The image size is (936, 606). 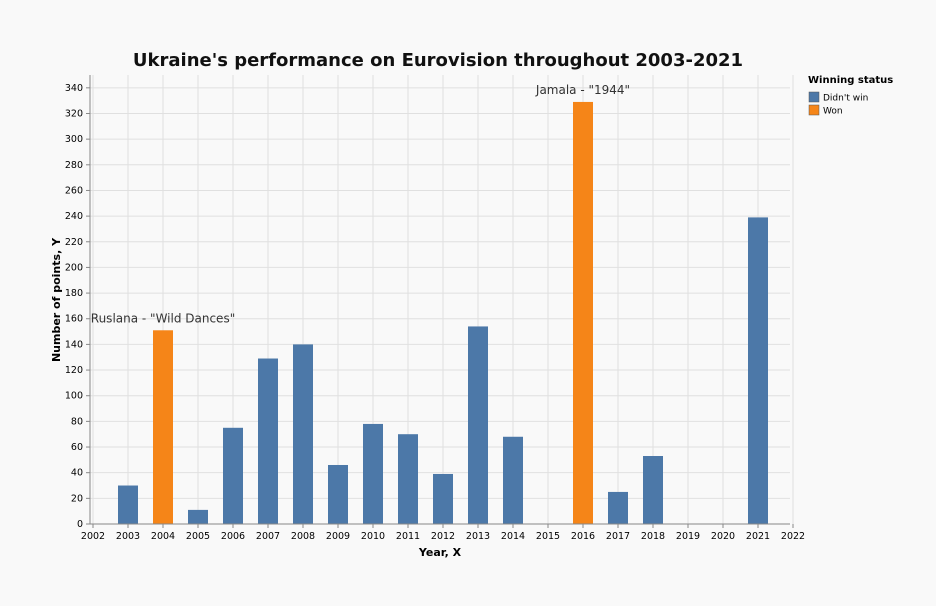 I want to click on legend-entries: Didn't win Won, so click(x=838, y=104).